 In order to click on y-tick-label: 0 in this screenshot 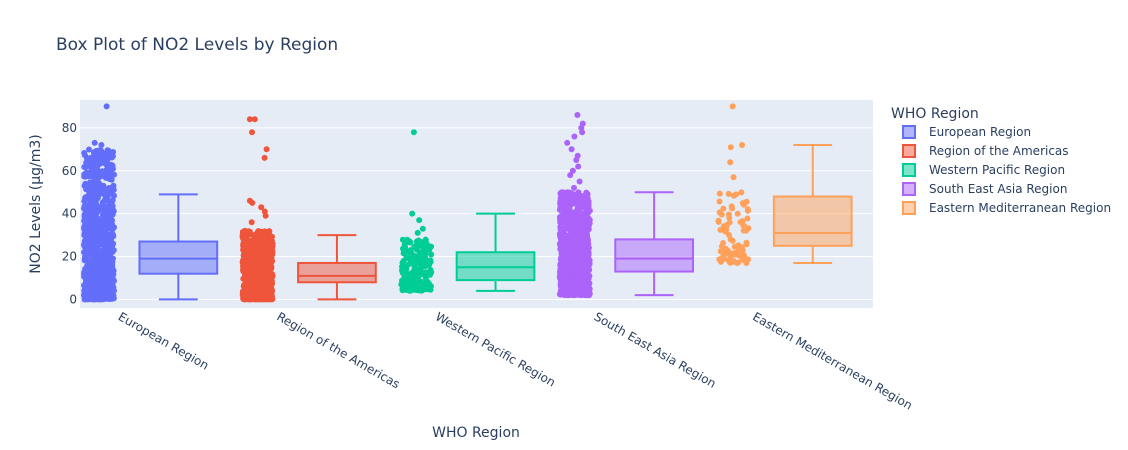, I will do `click(73, 299)`.